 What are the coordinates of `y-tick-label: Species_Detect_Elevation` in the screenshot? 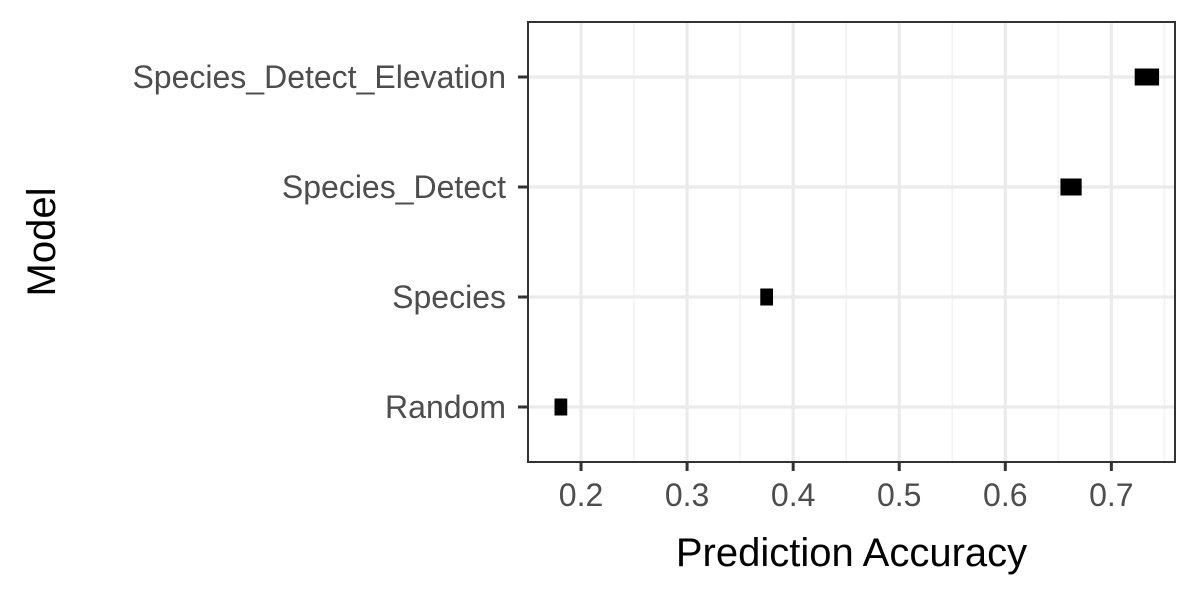 It's located at (319, 77).